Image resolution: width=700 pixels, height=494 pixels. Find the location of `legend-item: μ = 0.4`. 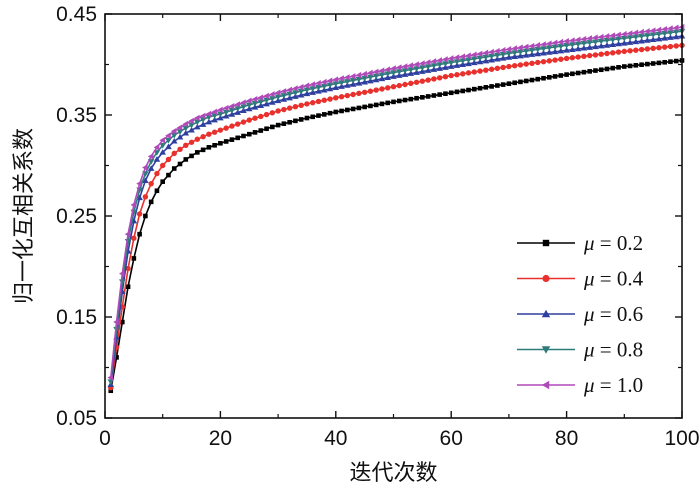

legend-item: μ = 0.4 is located at coordinates (580, 279).